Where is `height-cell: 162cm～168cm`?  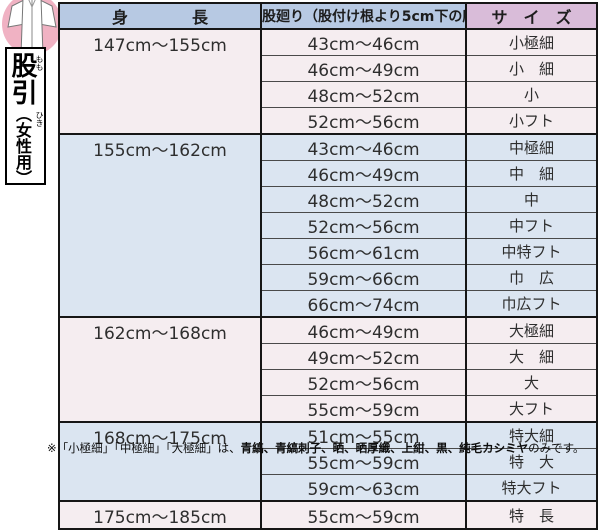 height-cell: 162cm～168cm is located at coordinates (160, 369).